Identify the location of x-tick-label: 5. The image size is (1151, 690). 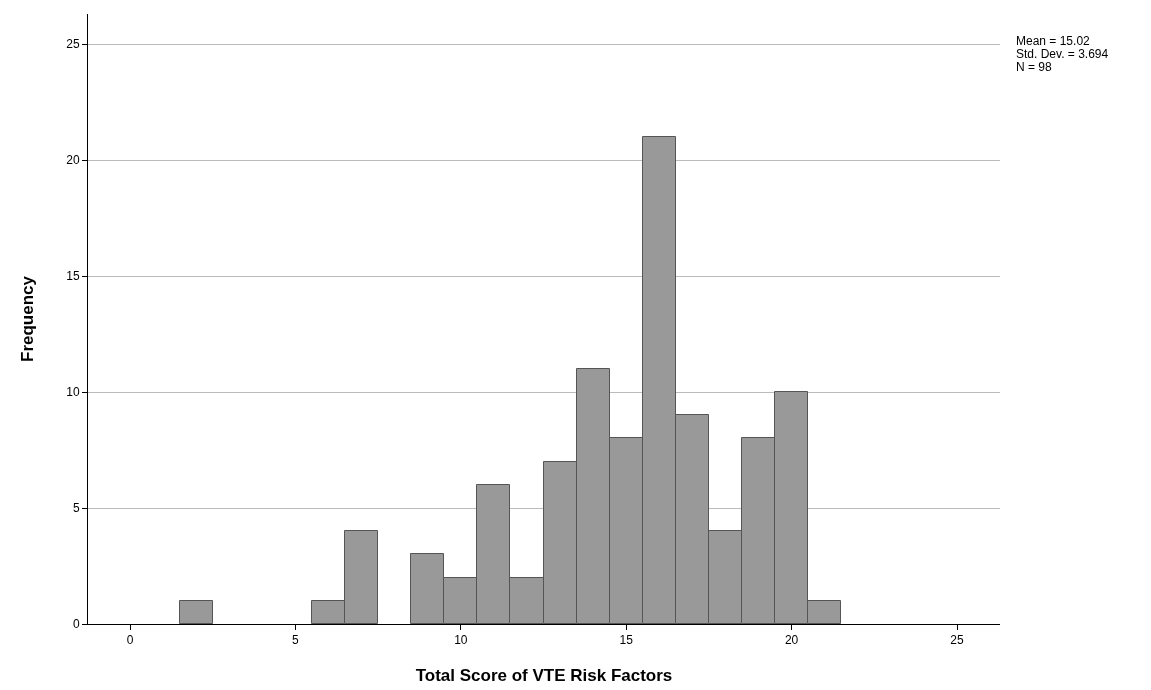
(296, 640).